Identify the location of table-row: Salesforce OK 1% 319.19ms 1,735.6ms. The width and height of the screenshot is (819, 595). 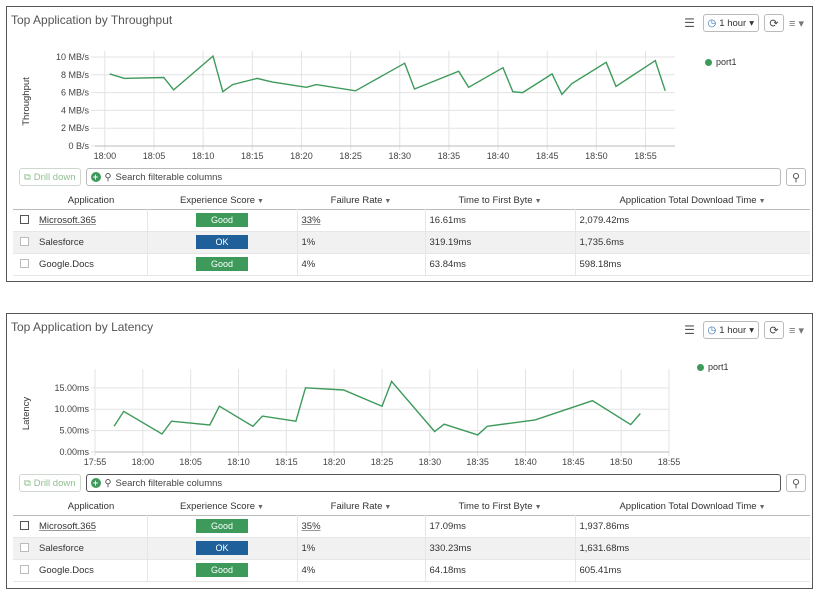
(411, 242).